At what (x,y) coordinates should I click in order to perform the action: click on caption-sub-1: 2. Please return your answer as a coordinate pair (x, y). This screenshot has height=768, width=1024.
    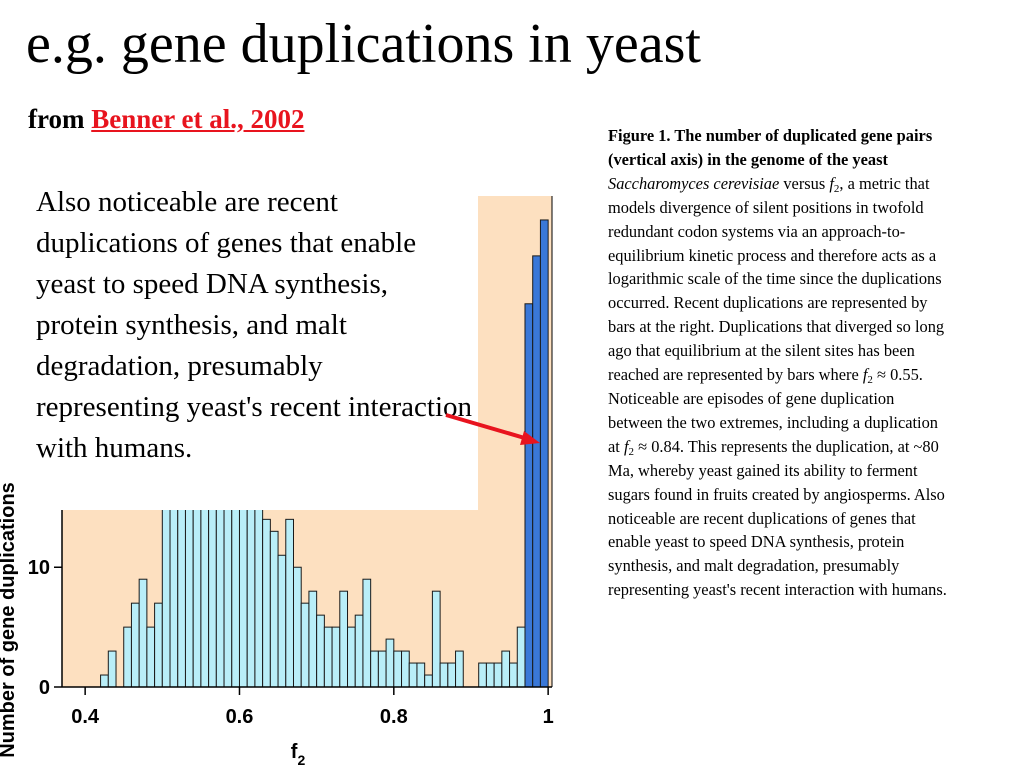
    Looking at the image, I should click on (836, 188).